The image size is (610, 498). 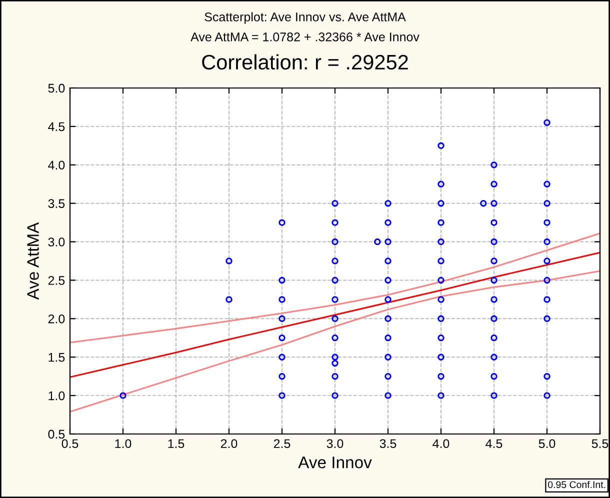 I want to click on x-axis-title: Ave Innov, so click(x=335, y=462).